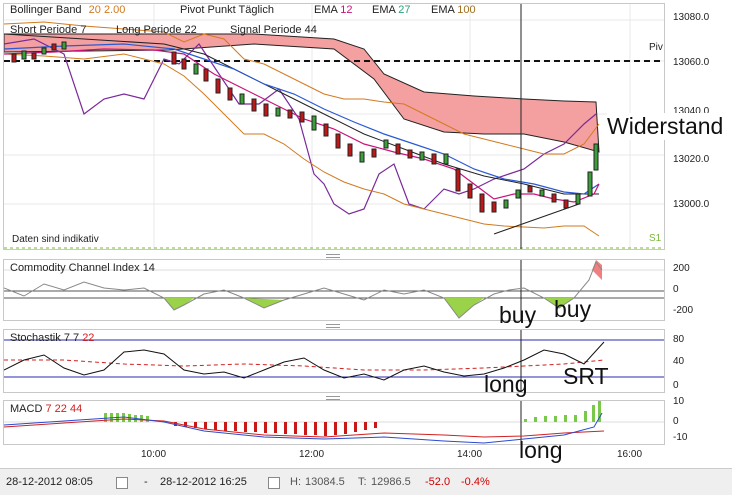 This screenshot has height=495, width=732. I want to click on time-tick-4: 16:00, so click(630, 454).